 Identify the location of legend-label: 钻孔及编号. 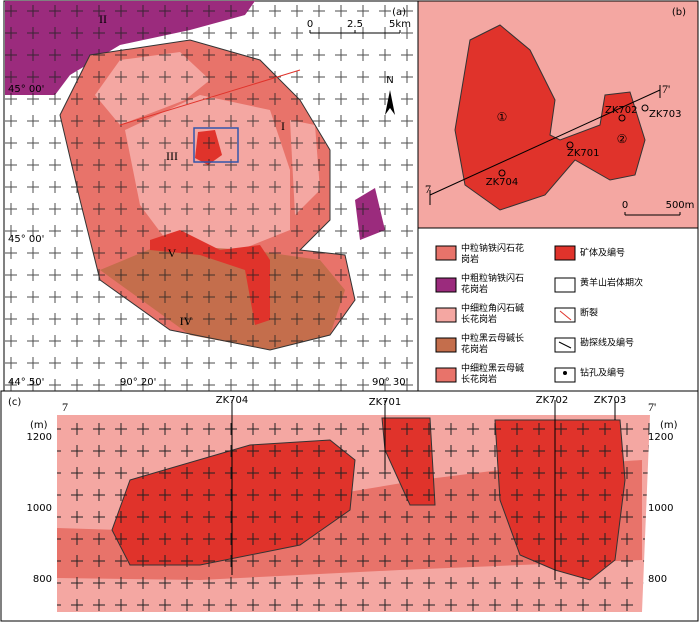
(602, 373).